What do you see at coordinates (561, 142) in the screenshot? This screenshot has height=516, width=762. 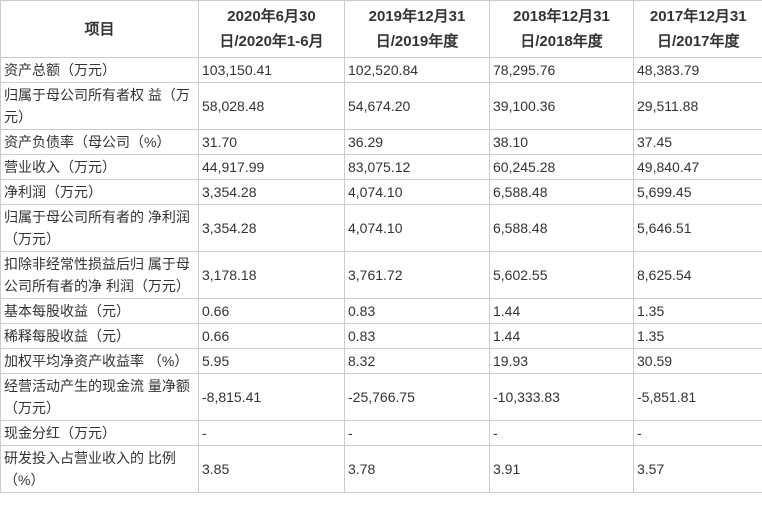 I see `cell-value: 38.10` at bounding box center [561, 142].